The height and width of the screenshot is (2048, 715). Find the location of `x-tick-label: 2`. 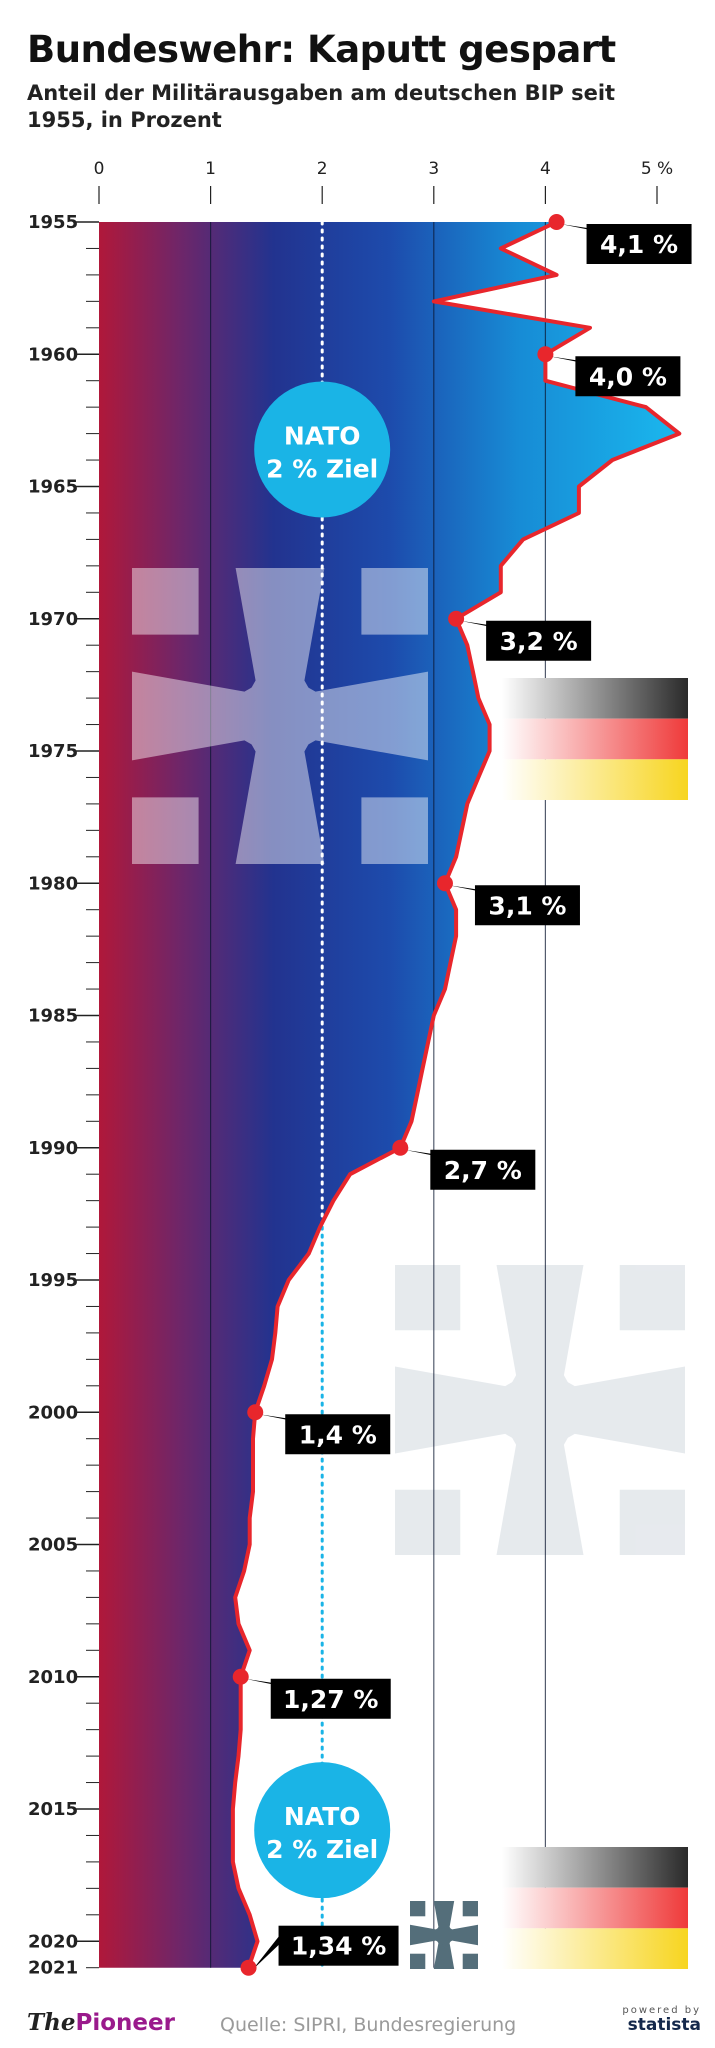

x-tick-label: 2 is located at coordinates (322, 169).